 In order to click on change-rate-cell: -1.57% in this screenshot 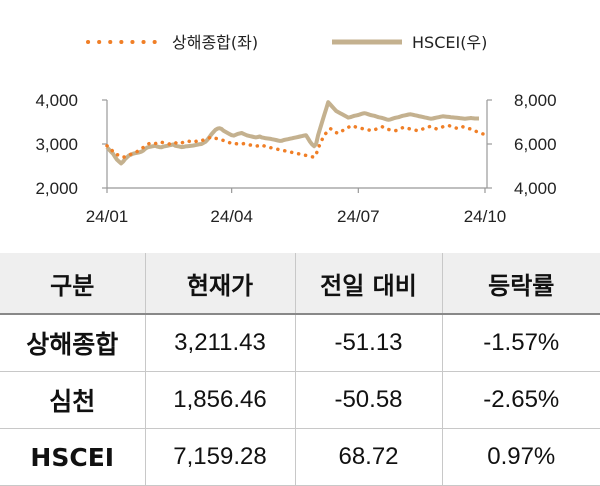, I will do `click(520, 343)`.